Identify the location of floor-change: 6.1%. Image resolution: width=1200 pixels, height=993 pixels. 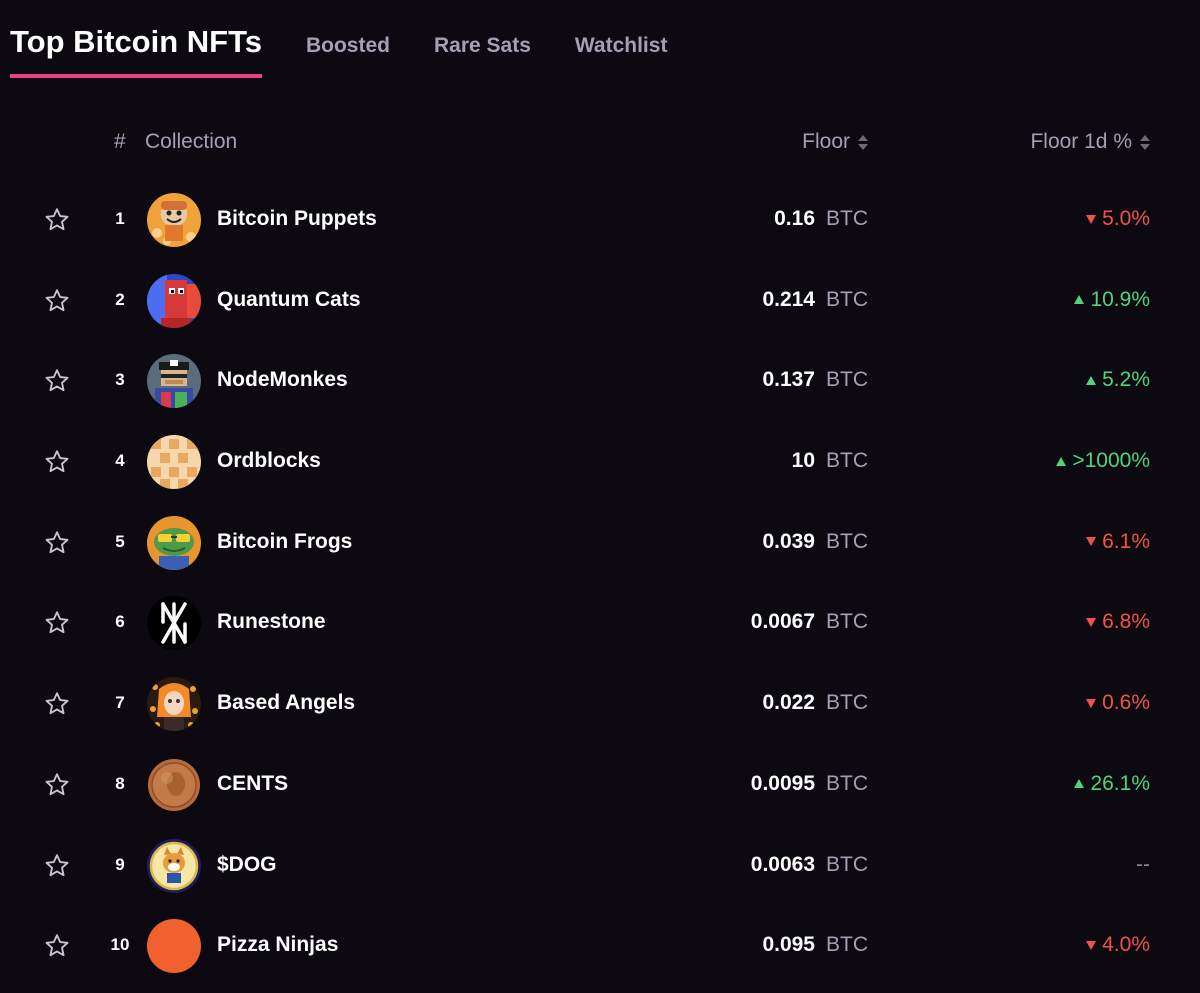
(1118, 542).